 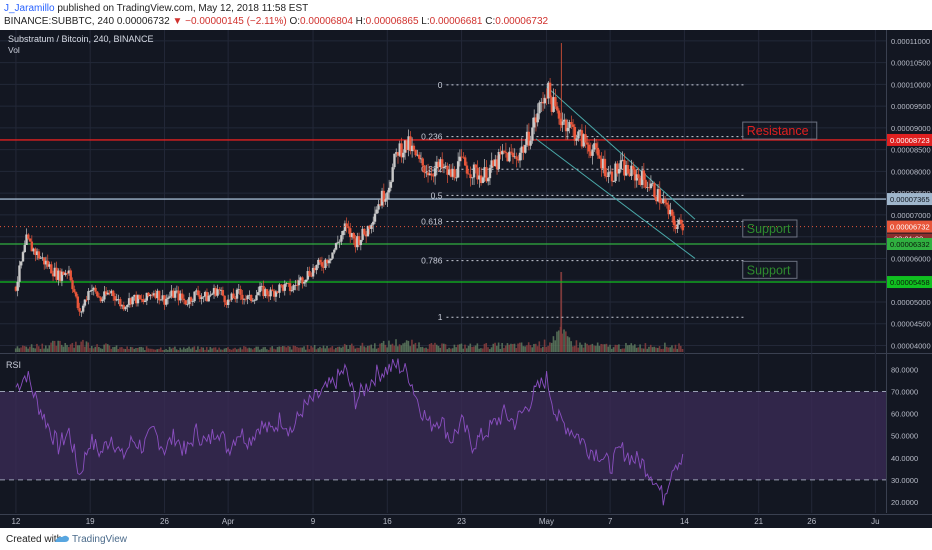 I want to click on tradingview-brand: TradingView, so click(x=100, y=539).